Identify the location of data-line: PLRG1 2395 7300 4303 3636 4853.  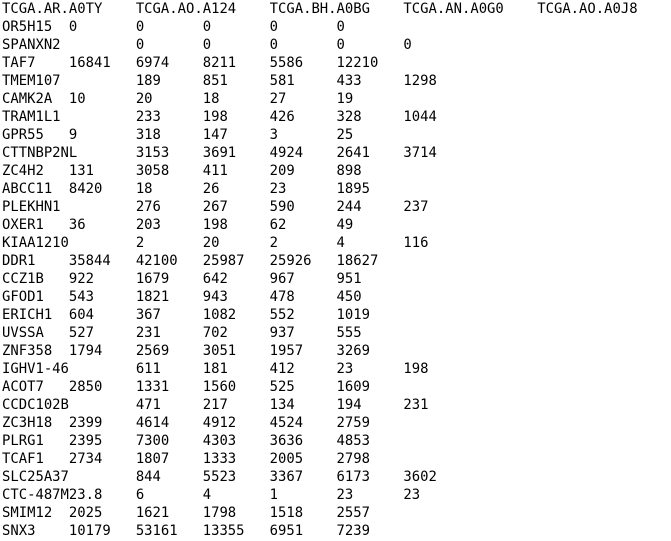
(186, 441).